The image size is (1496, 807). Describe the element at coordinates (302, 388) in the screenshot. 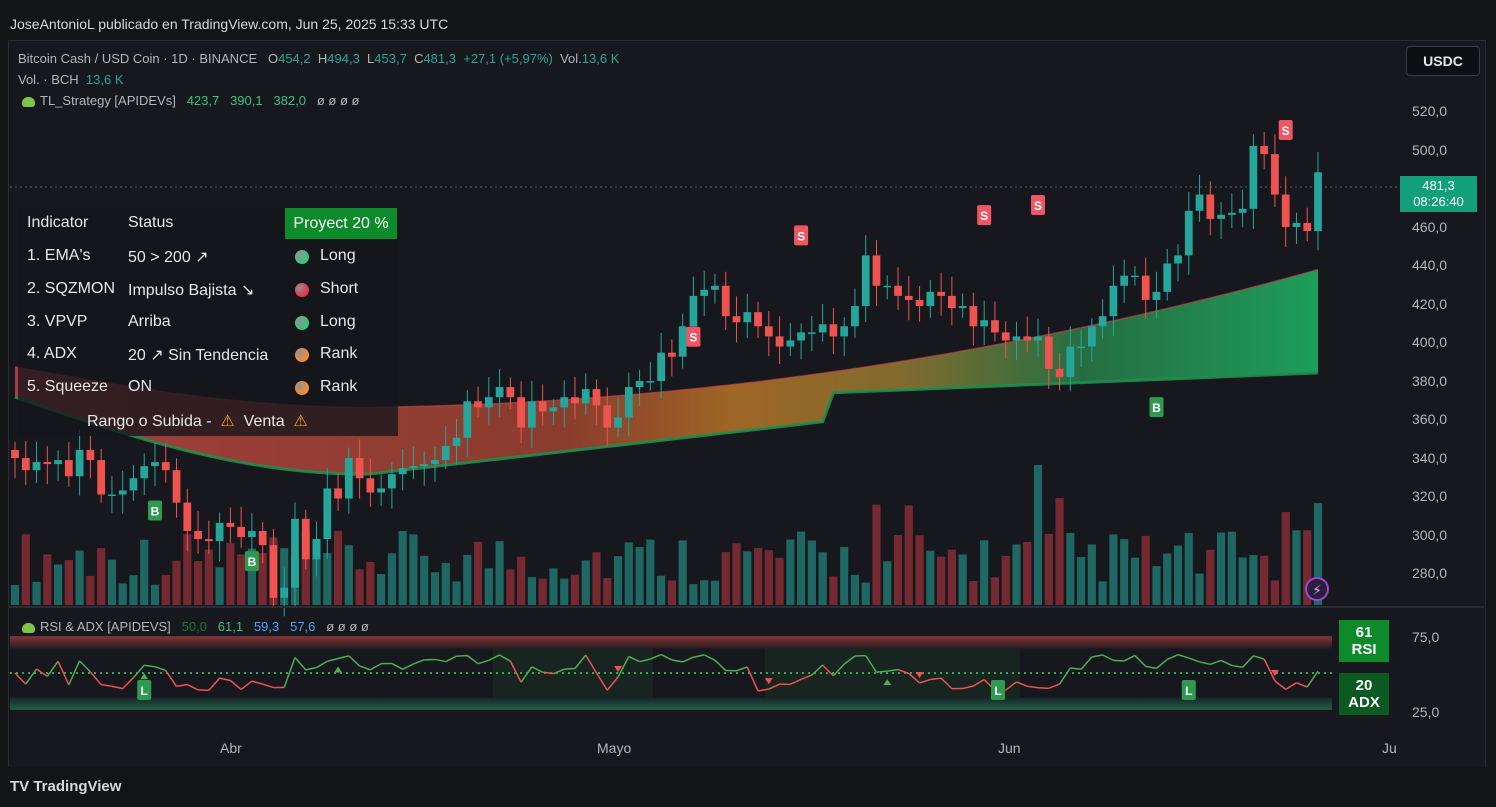

I see `signal-dot-icon` at that location.